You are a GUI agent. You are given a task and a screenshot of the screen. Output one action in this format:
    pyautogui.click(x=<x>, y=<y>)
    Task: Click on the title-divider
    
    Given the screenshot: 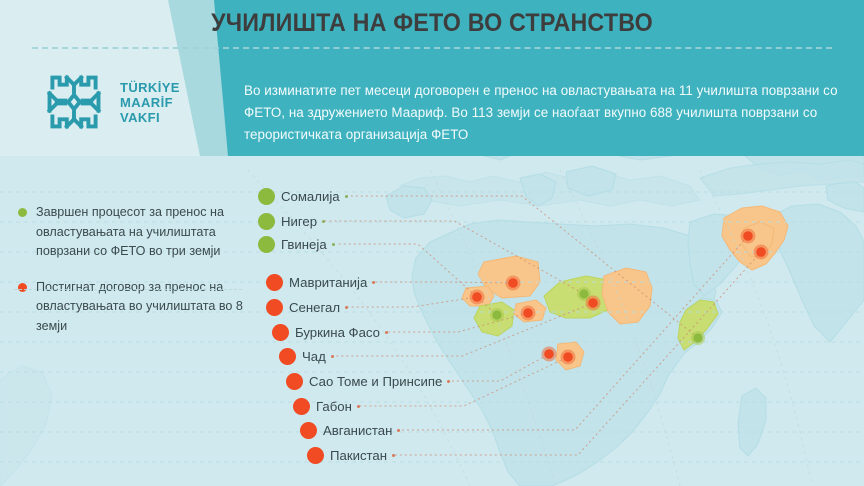 What is the action you would take?
    pyautogui.click(x=432, y=48)
    